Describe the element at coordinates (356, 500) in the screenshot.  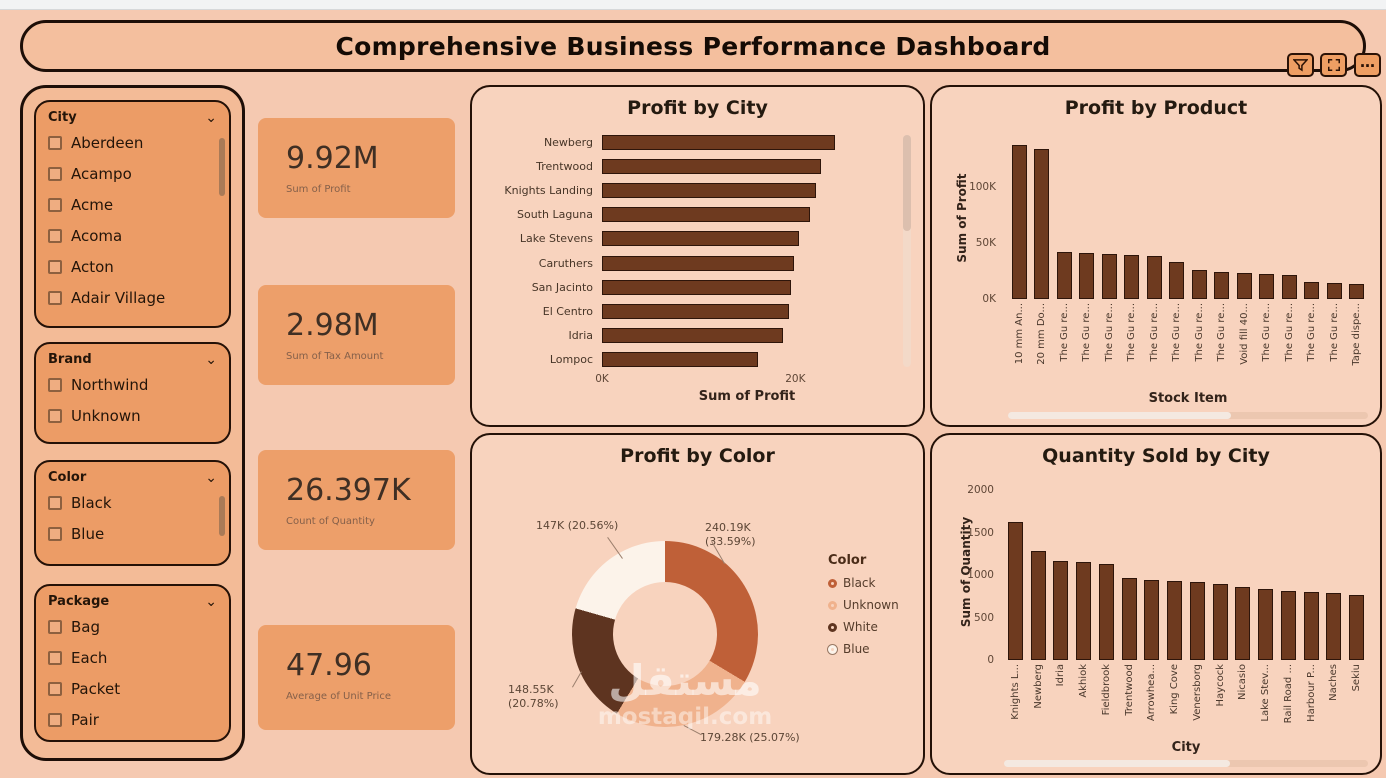
I see `kpi-card-count-of-quantity: 26.397K Count of Quantity` at that location.